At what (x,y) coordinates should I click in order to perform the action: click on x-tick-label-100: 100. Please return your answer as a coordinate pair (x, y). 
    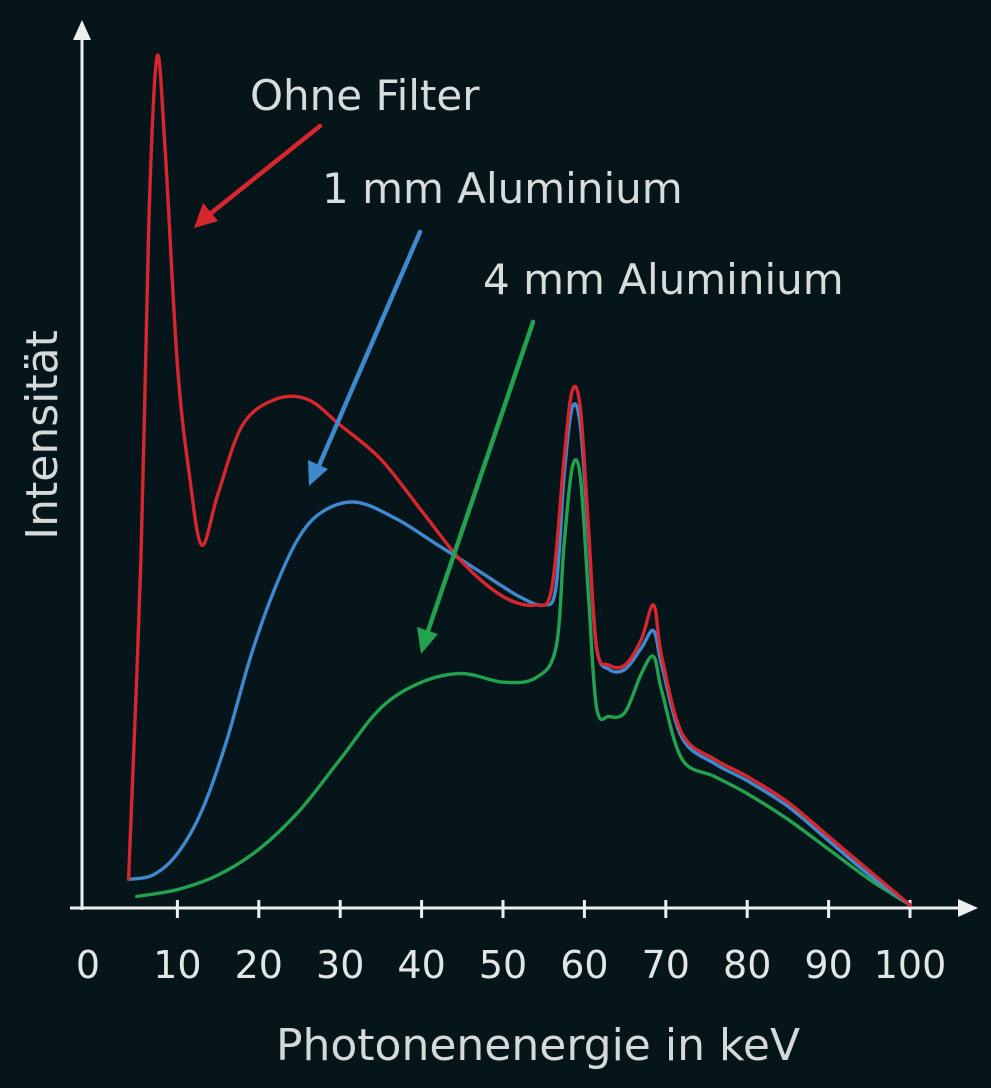
    Looking at the image, I should click on (910, 965).